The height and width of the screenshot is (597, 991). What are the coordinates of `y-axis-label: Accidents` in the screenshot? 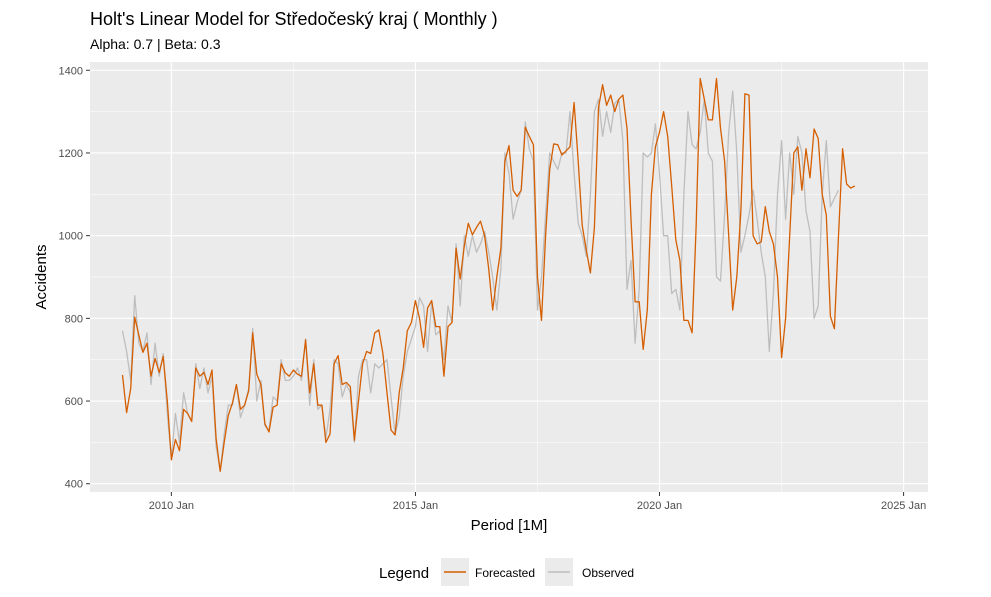 It's located at (41, 276).